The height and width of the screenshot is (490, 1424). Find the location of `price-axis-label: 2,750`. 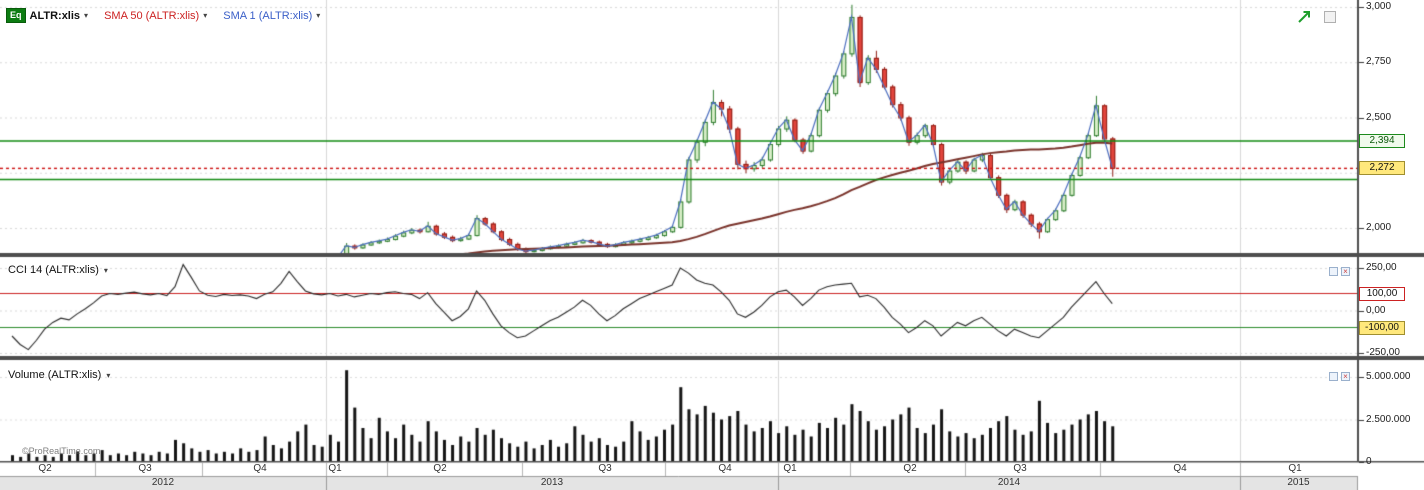

price-axis-label: 2,750 is located at coordinates (1379, 62).